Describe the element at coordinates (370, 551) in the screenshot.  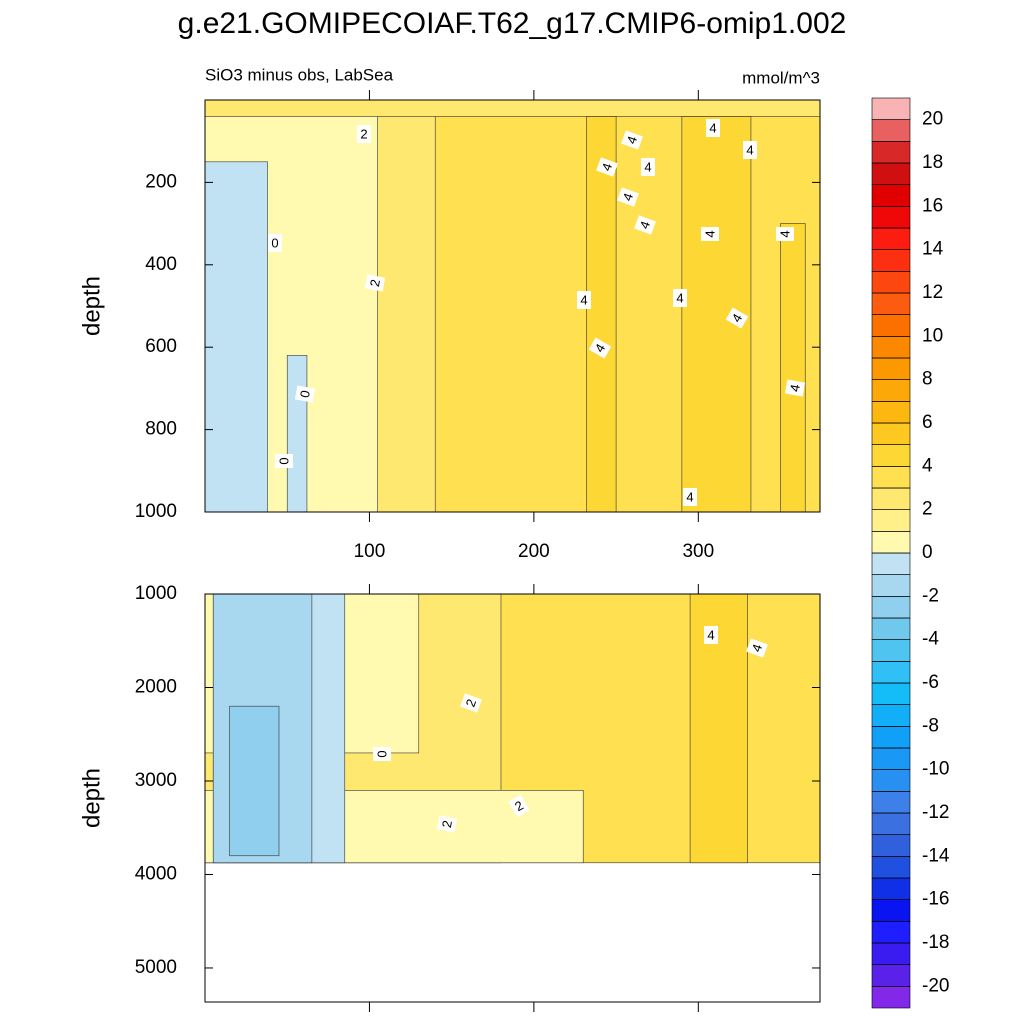
I see `x-tick-label: 100` at that location.